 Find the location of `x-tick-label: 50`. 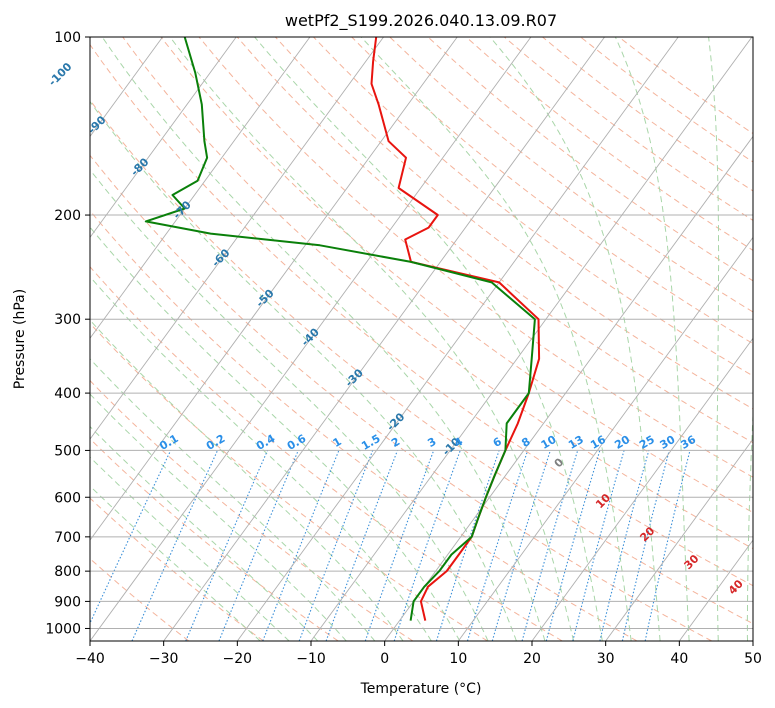

x-tick-label: 50 is located at coordinates (753, 659).